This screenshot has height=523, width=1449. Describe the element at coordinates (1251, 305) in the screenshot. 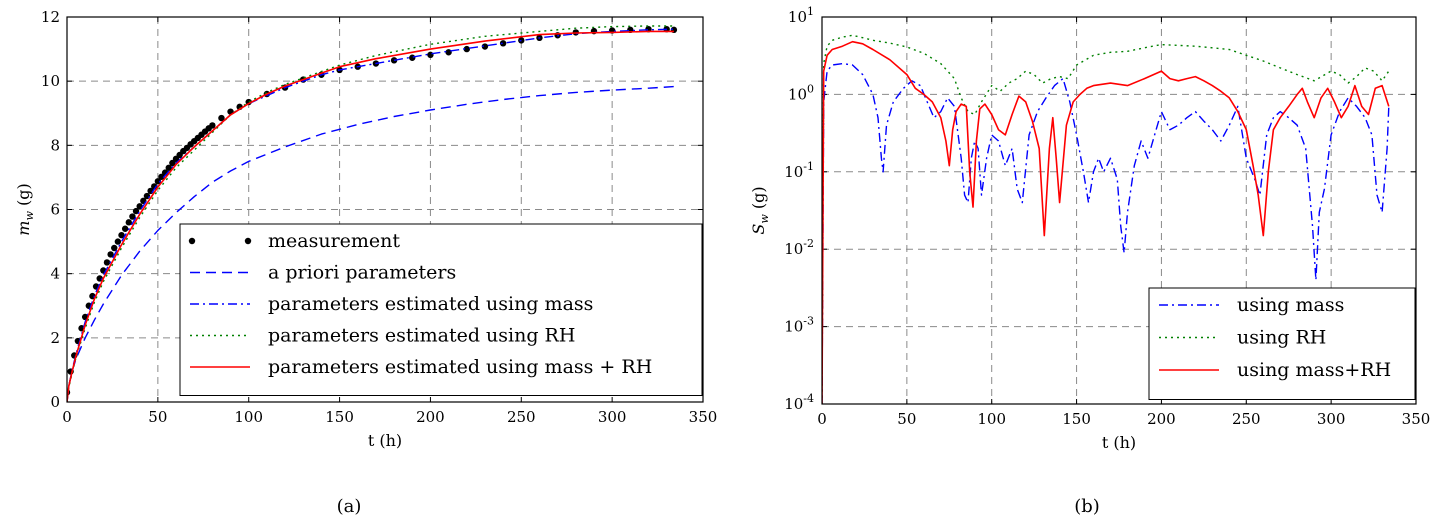

I see `legend-item: using mass` at that location.